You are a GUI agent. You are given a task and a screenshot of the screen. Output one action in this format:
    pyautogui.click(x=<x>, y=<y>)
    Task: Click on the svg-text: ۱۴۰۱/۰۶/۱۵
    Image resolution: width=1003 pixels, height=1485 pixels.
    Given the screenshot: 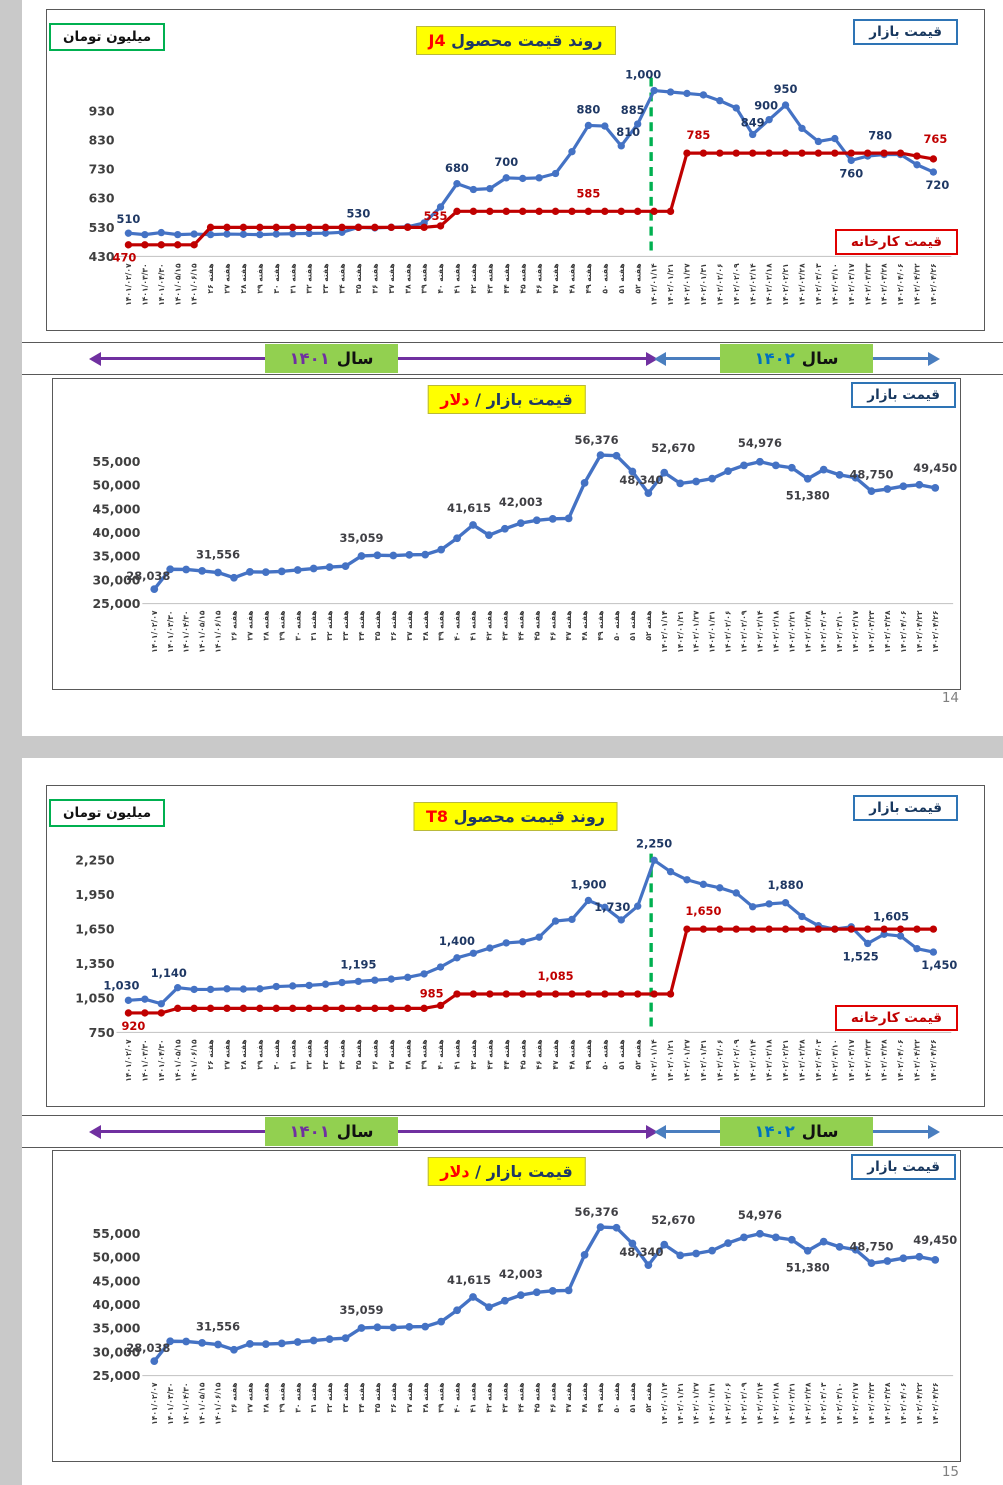 What is the action you would take?
    pyautogui.click(x=218, y=631)
    